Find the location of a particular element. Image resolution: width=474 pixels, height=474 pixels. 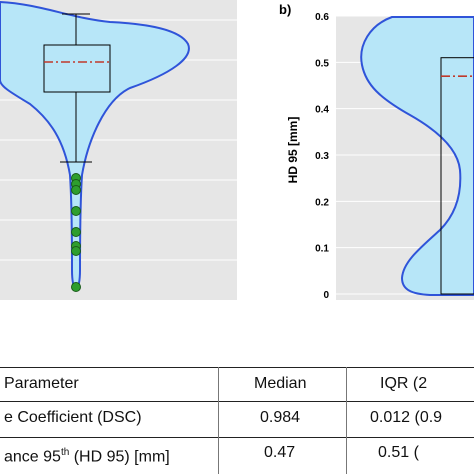

panel-a-boxplot is located at coordinates (77, 88).